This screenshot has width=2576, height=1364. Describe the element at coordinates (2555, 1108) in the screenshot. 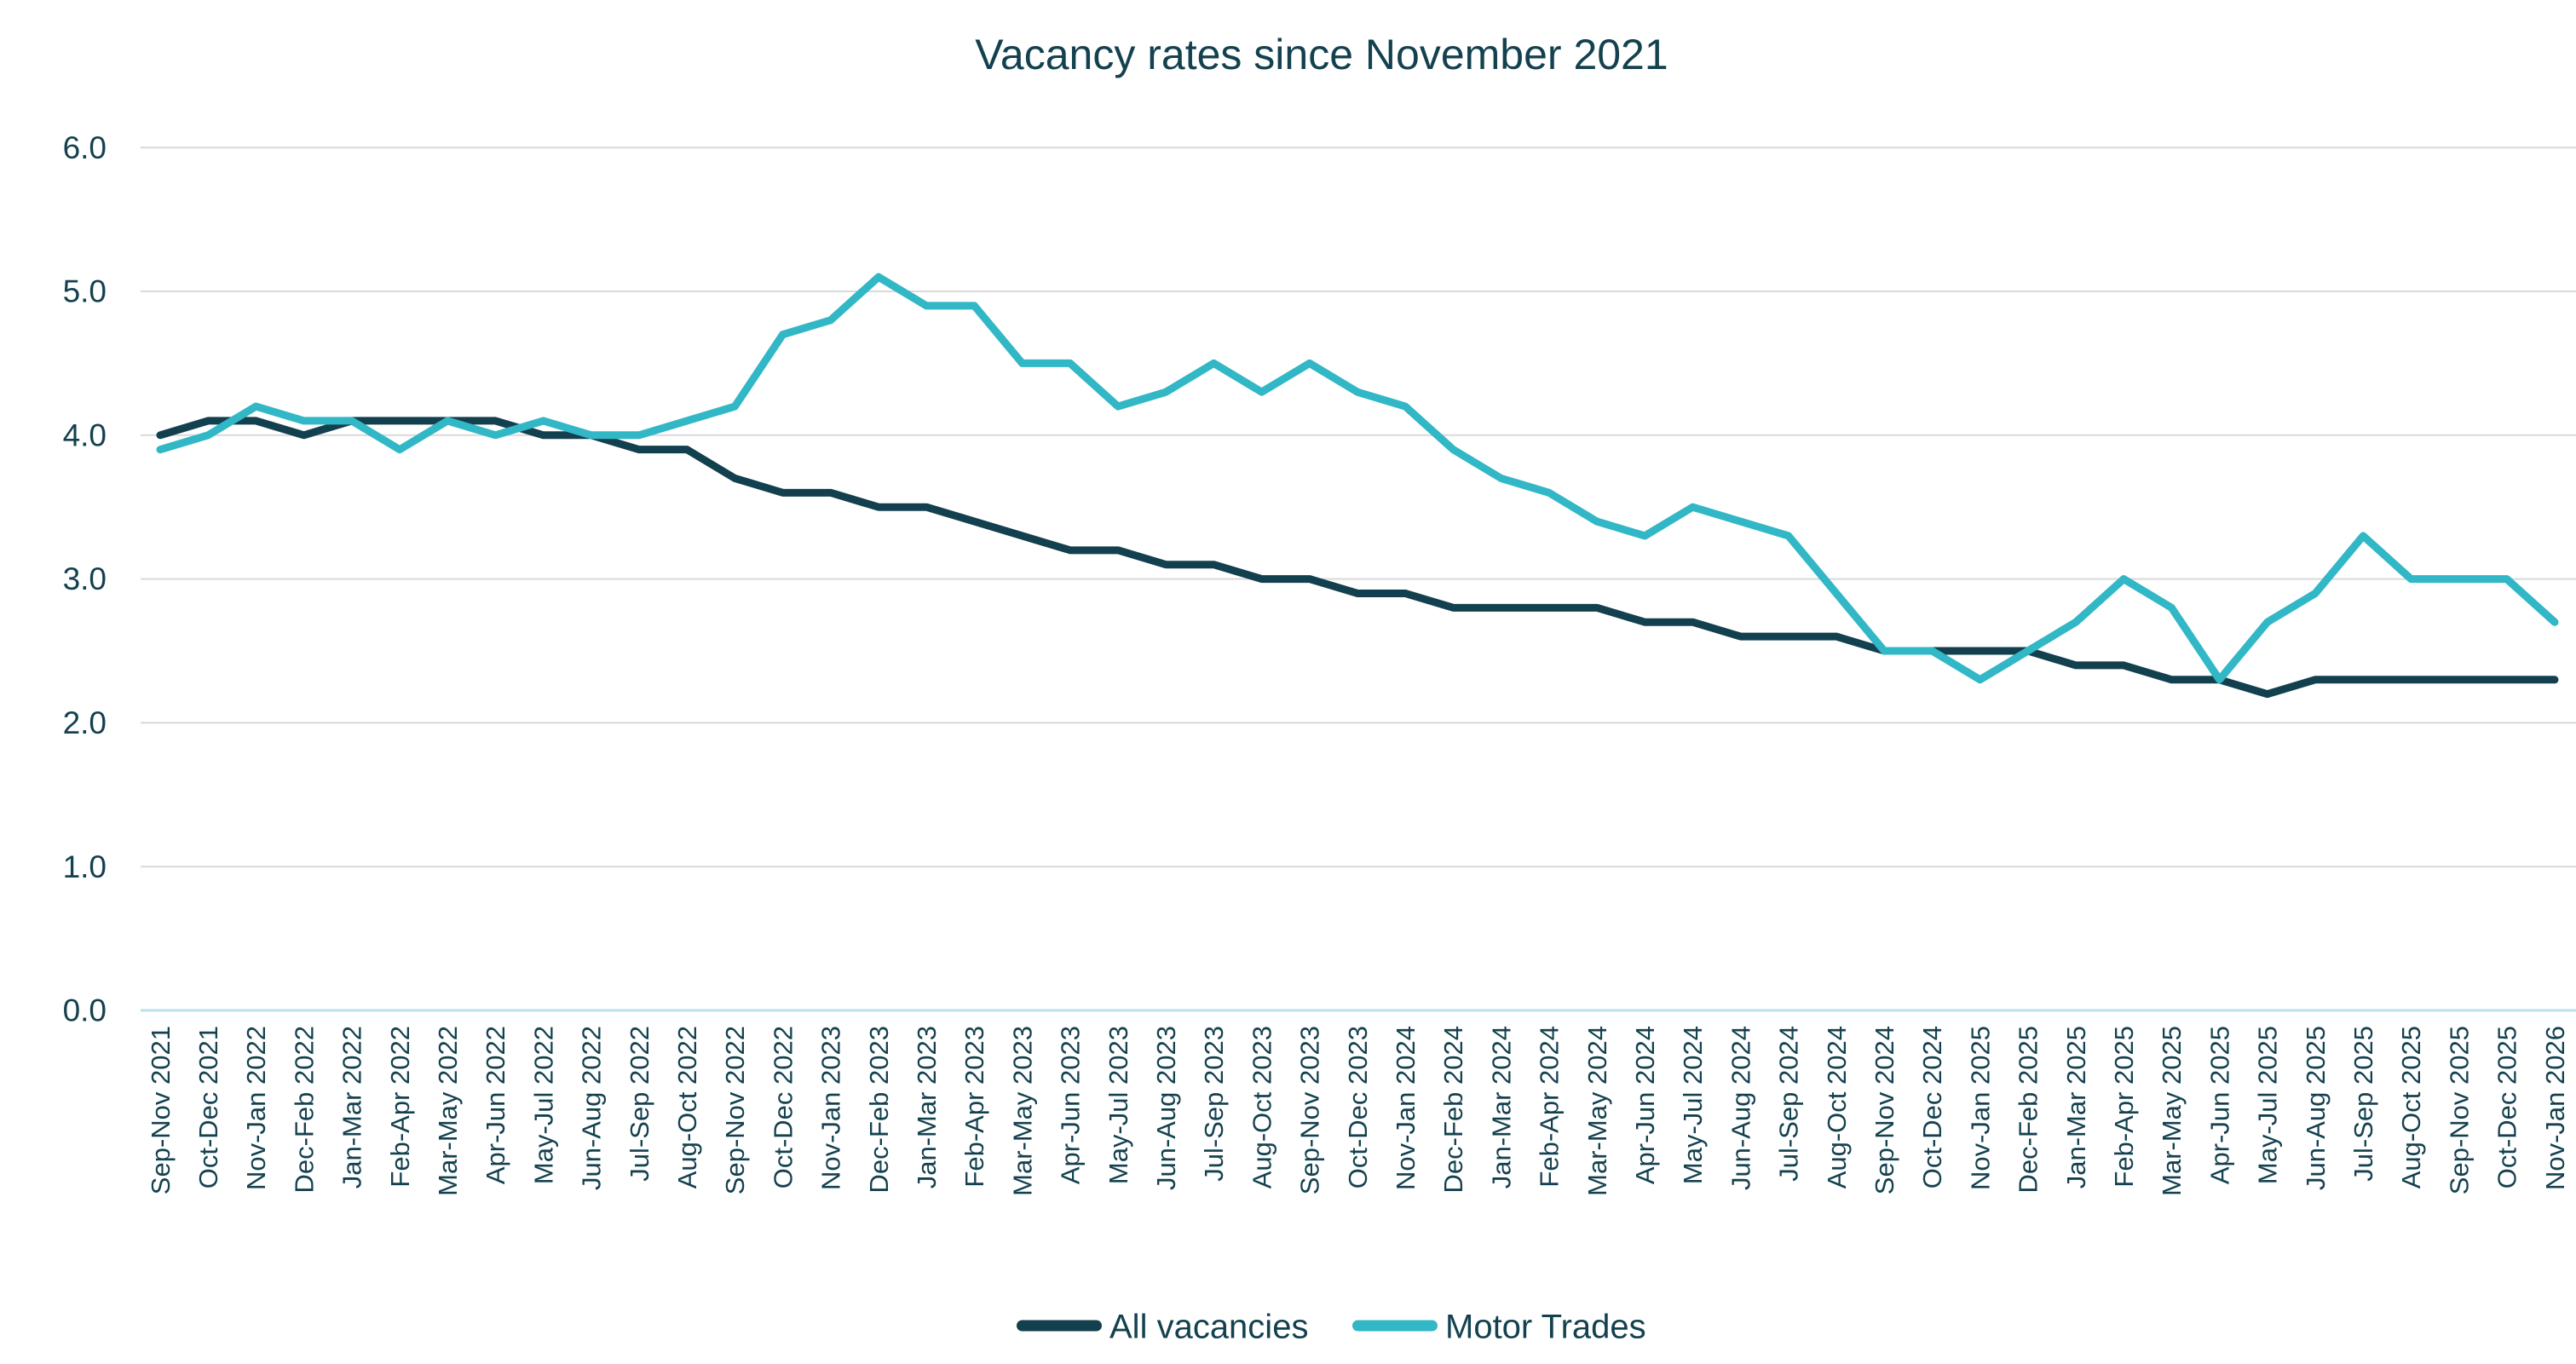

I see `x-axis-tick-label: Nov-Jan 2026` at that location.